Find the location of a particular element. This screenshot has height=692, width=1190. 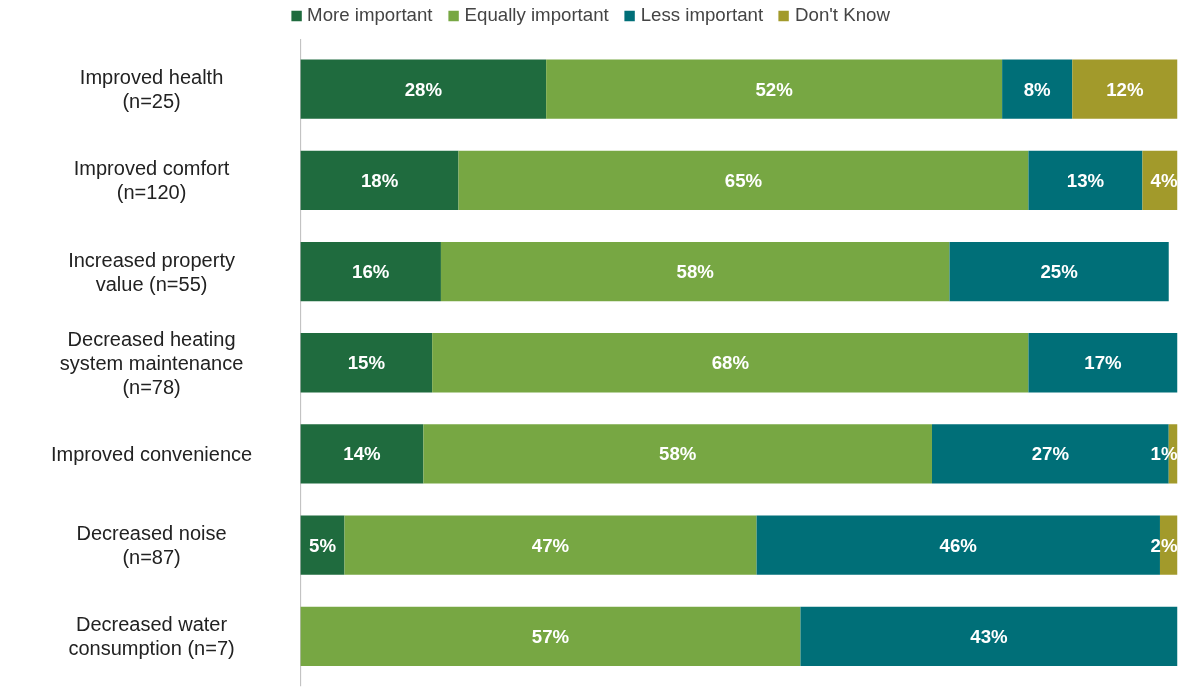

y-tick-label: Improved comfort (n=120) is located at coordinates (151, 180).